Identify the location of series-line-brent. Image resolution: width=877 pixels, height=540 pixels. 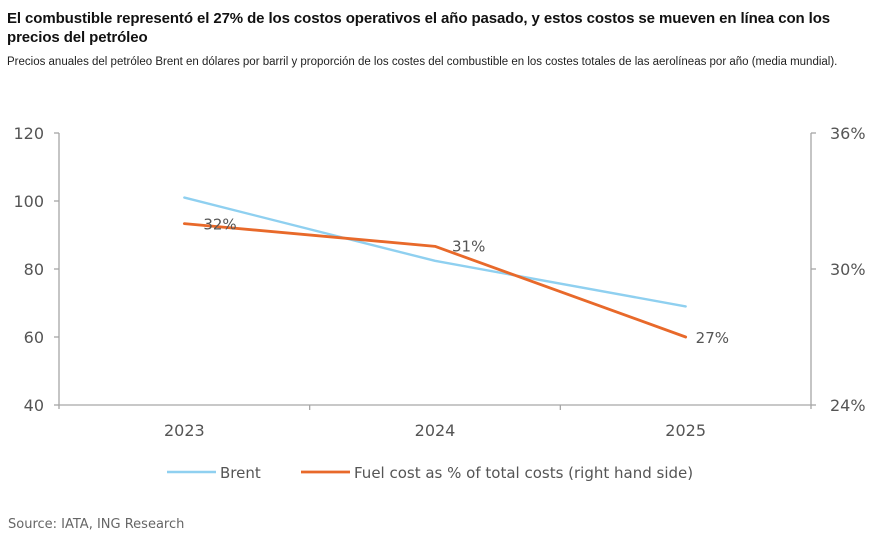
(435, 252).